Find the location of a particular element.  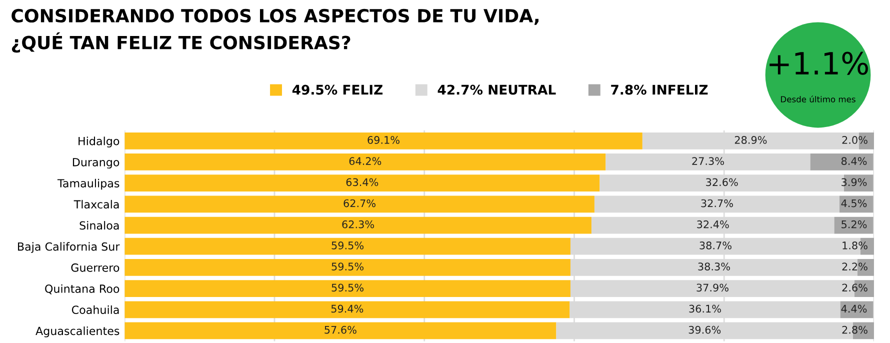

data-label: 28.9% is located at coordinates (750, 140).